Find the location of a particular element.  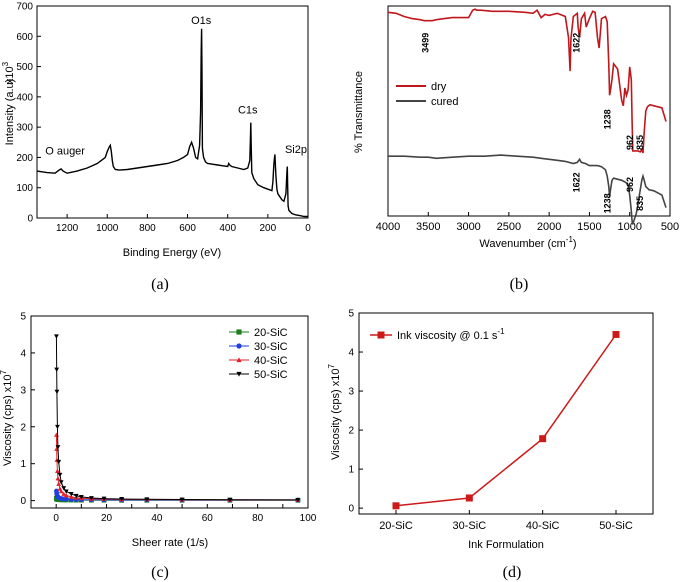

panel-b-xtick-label: 2000 is located at coordinates (549, 227).